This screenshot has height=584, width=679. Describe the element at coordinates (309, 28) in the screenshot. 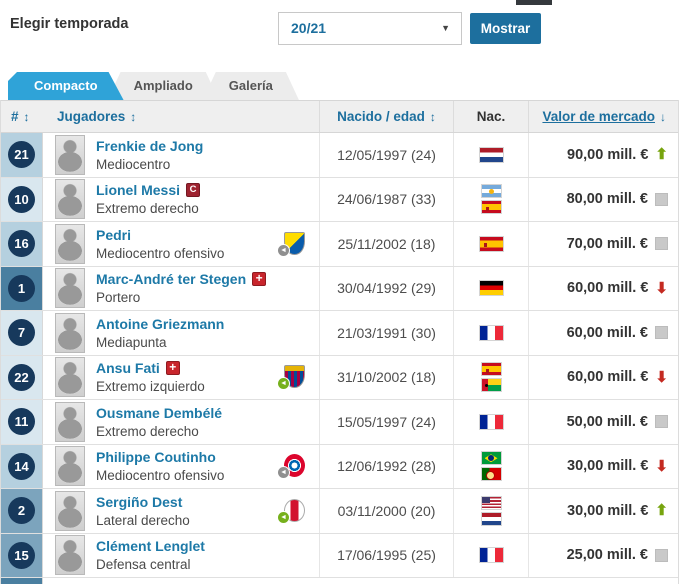

I see `season-select-value: 20/21` at that location.